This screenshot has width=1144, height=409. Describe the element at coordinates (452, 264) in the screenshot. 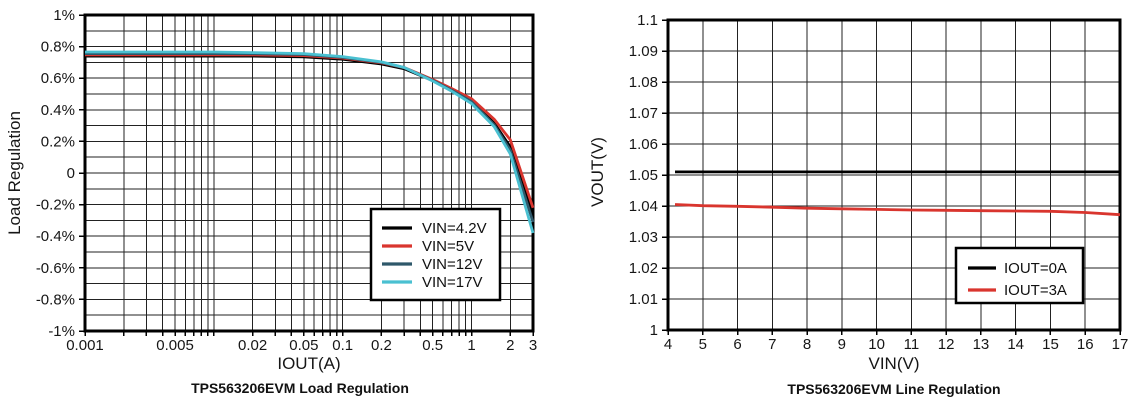

I see `legend-label: VIN=12V` at that location.